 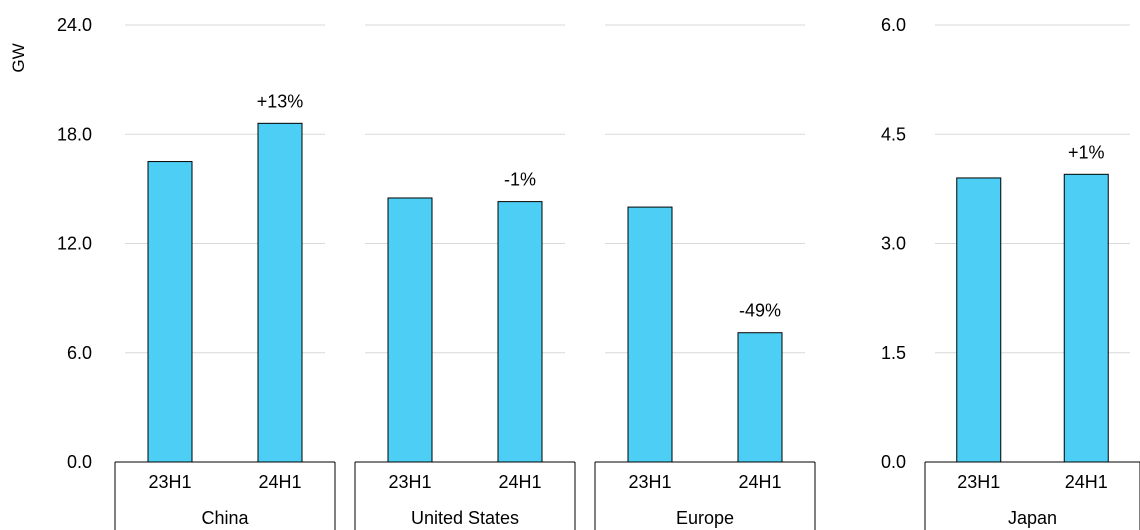 I want to click on bar-europe-24h1, so click(x=760, y=397).